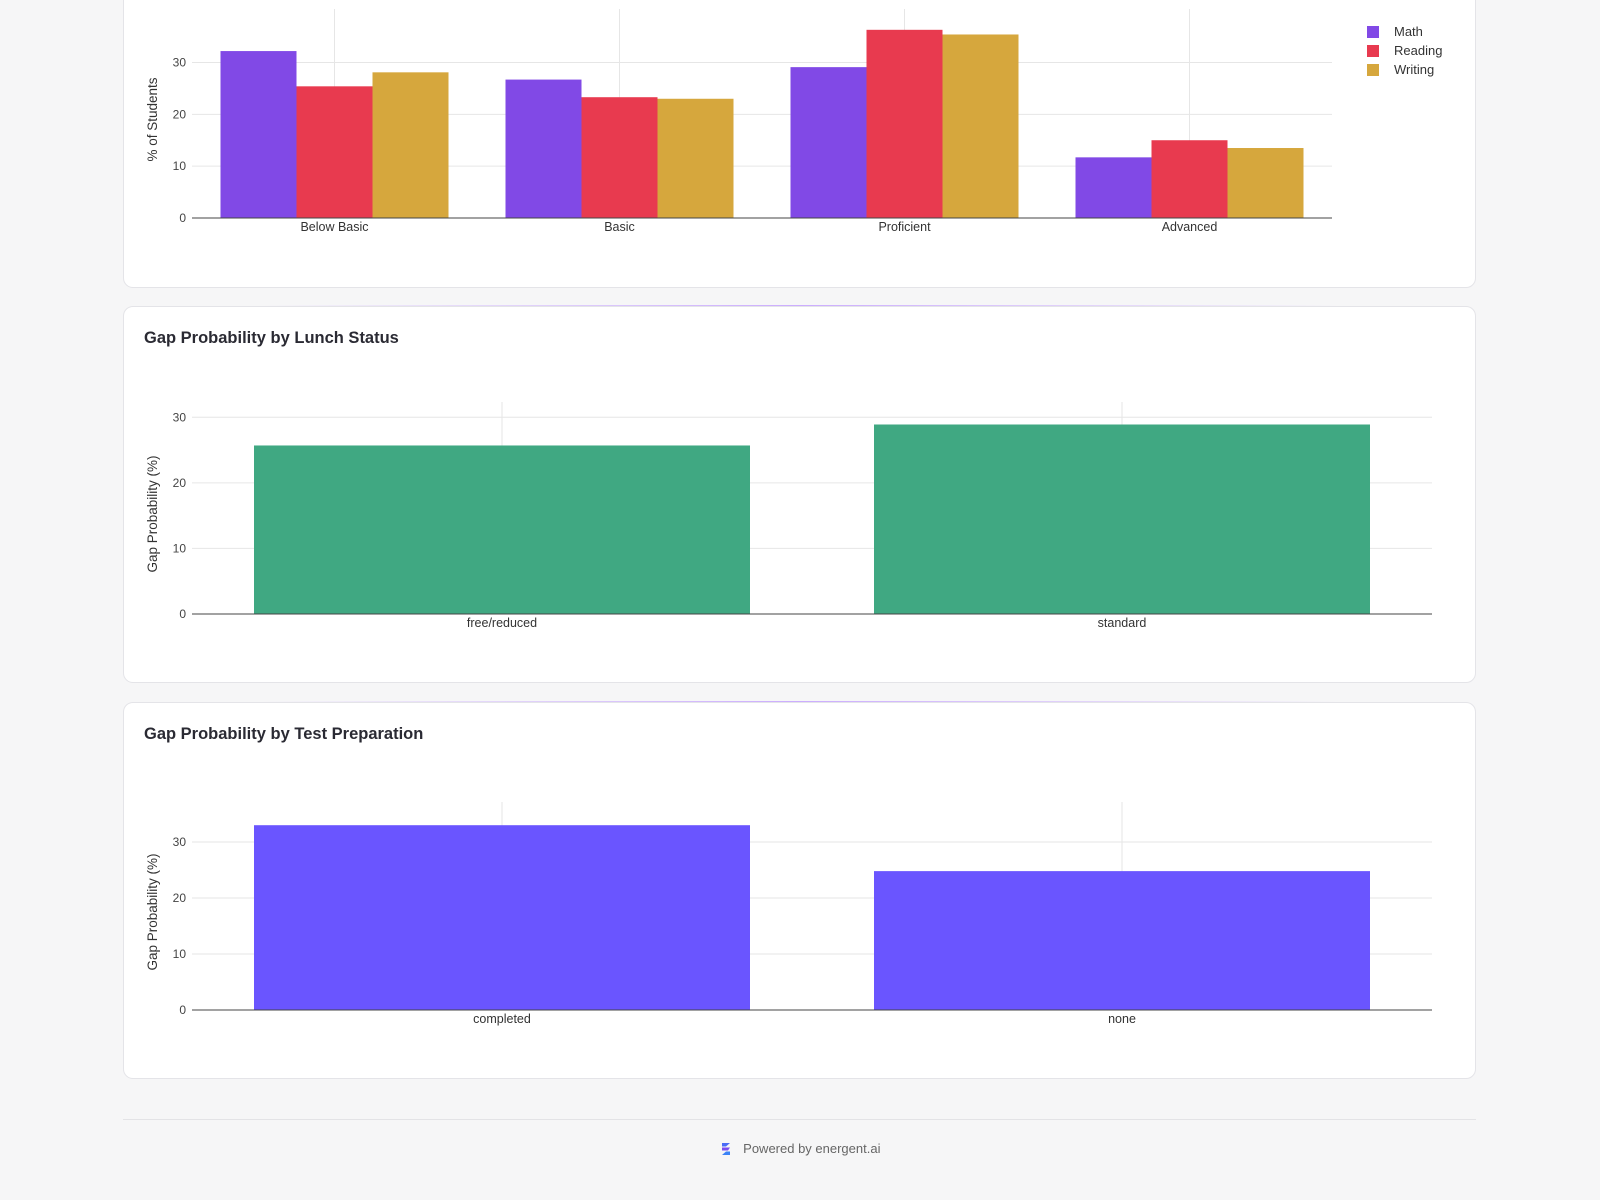  I want to click on x-tick-label: free/reduced, so click(502, 623).